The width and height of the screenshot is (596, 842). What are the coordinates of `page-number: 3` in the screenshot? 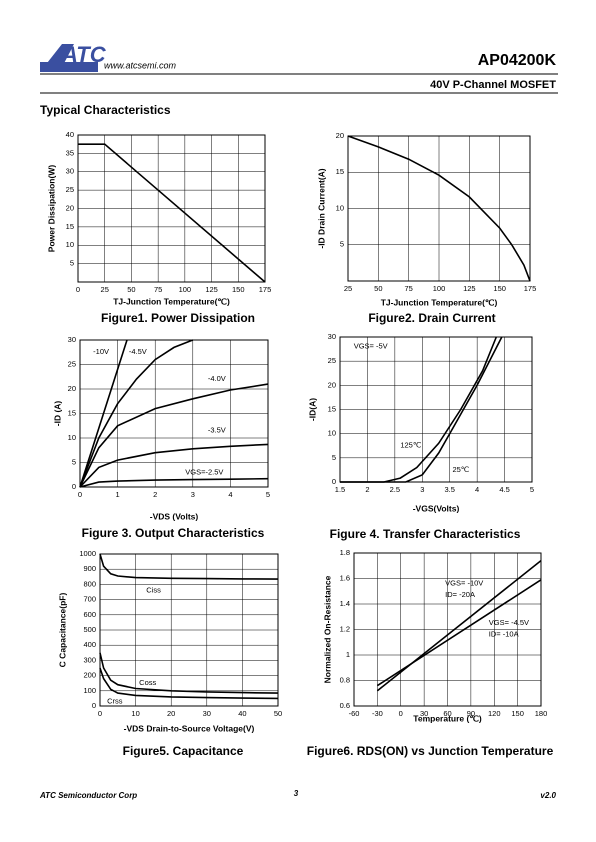 It's located at (296, 793).